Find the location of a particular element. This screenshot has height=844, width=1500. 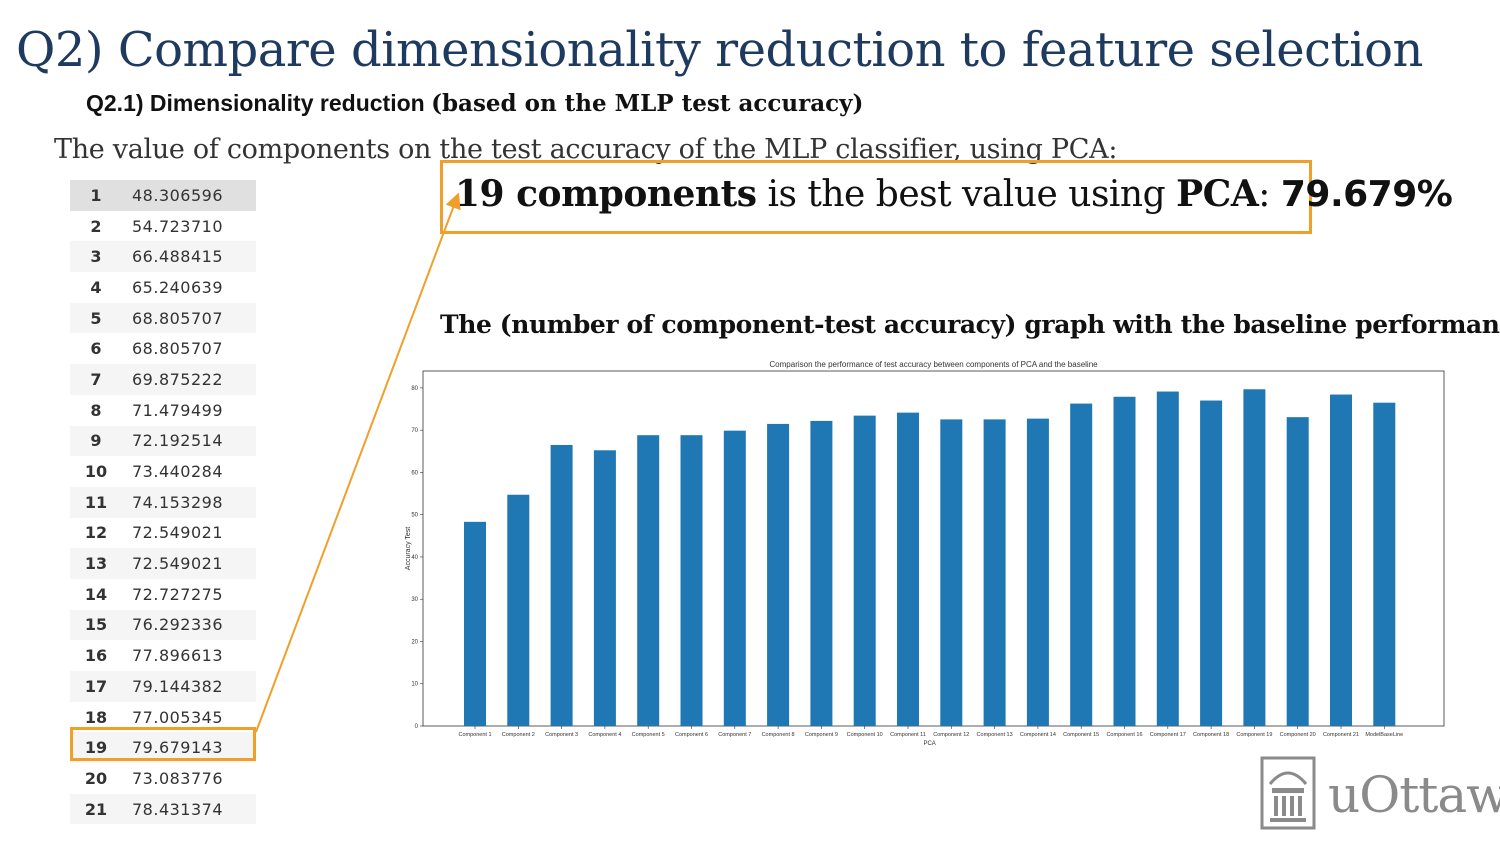

row-value: 65.240639 is located at coordinates (178, 287).